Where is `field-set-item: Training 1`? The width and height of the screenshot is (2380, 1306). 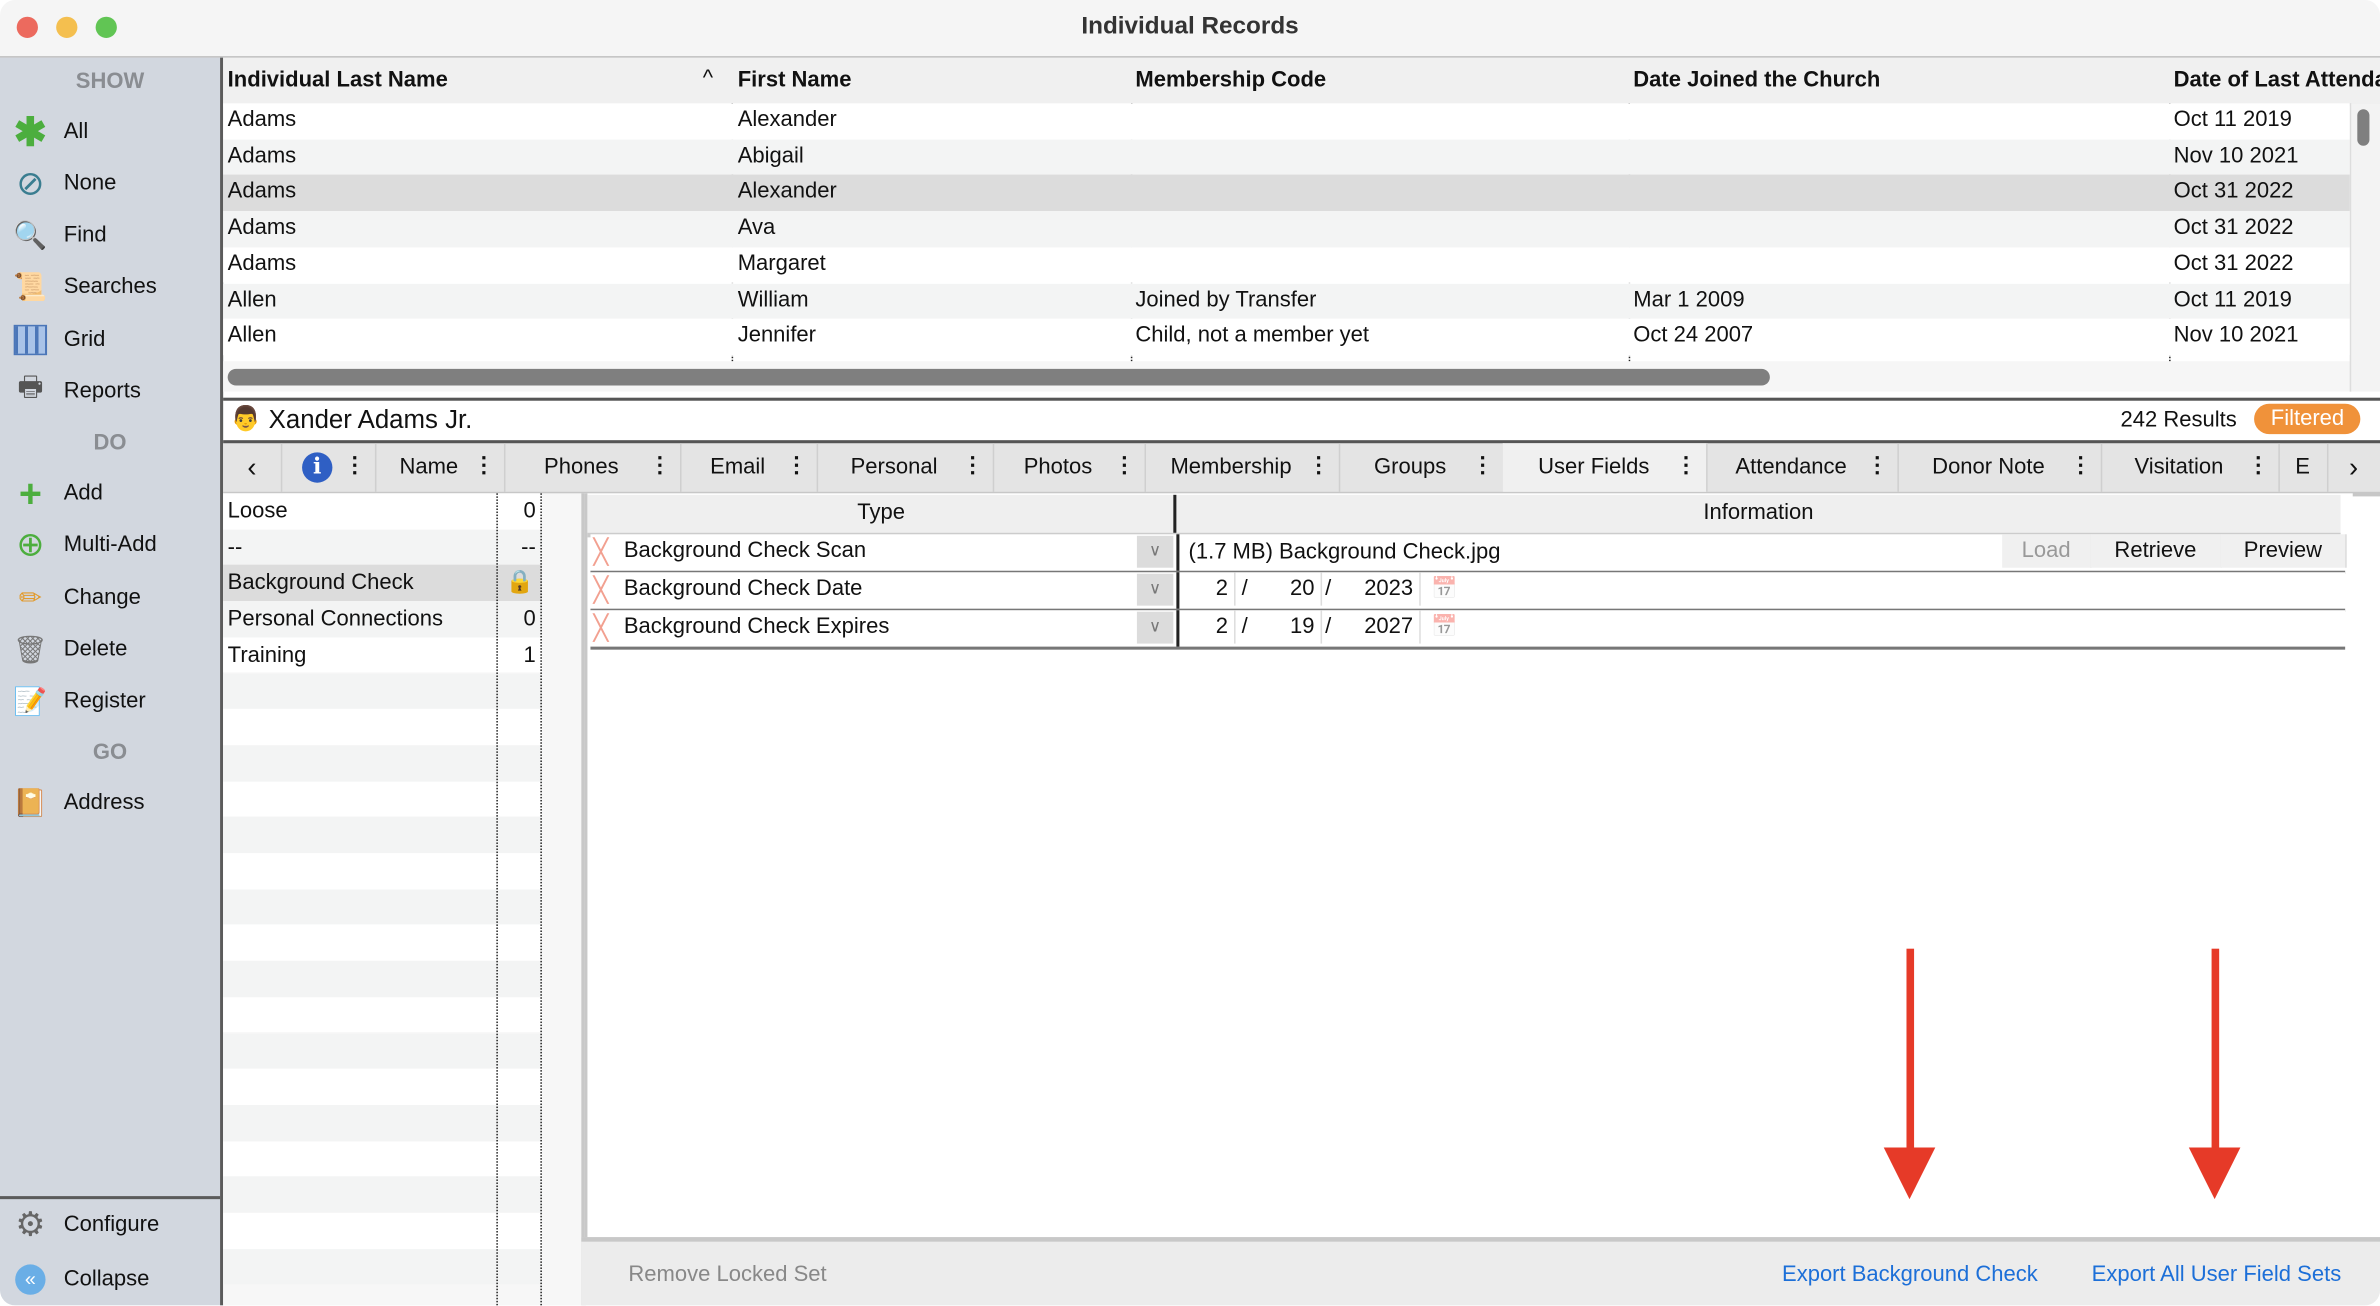
field-set-item: Training 1 is located at coordinates (382, 655).